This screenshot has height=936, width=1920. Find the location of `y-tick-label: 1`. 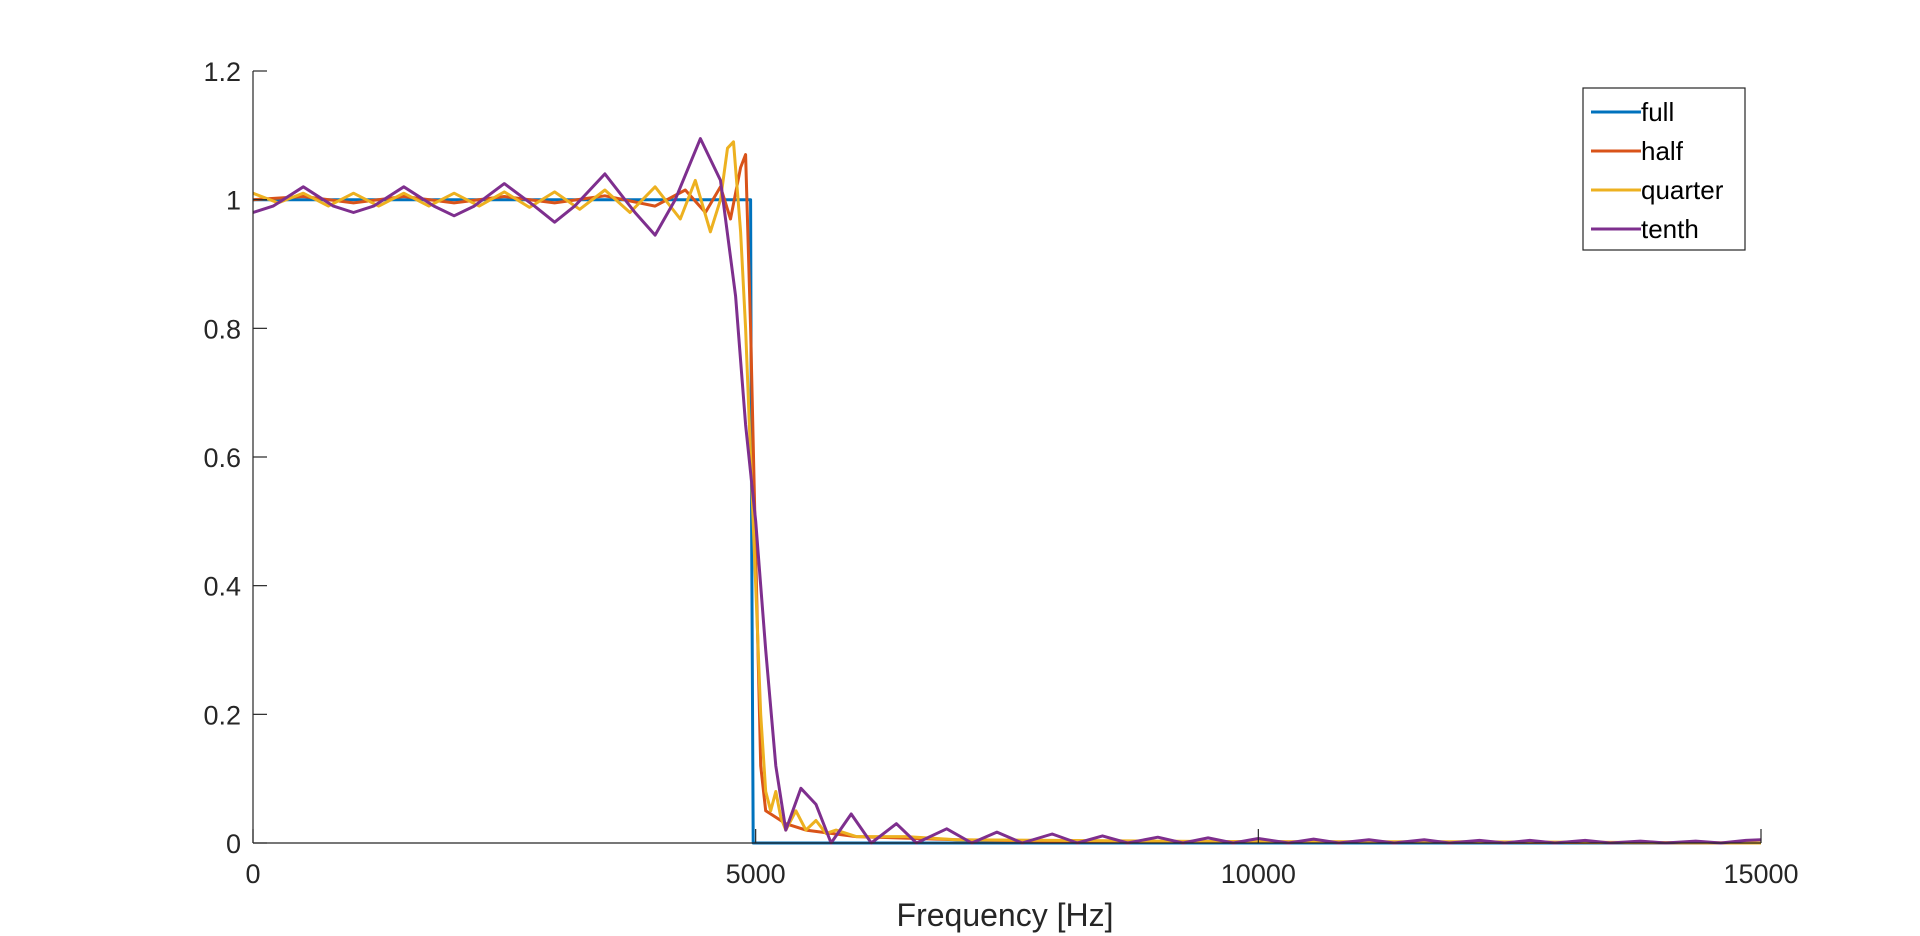

y-tick-label: 1 is located at coordinates (233, 201).